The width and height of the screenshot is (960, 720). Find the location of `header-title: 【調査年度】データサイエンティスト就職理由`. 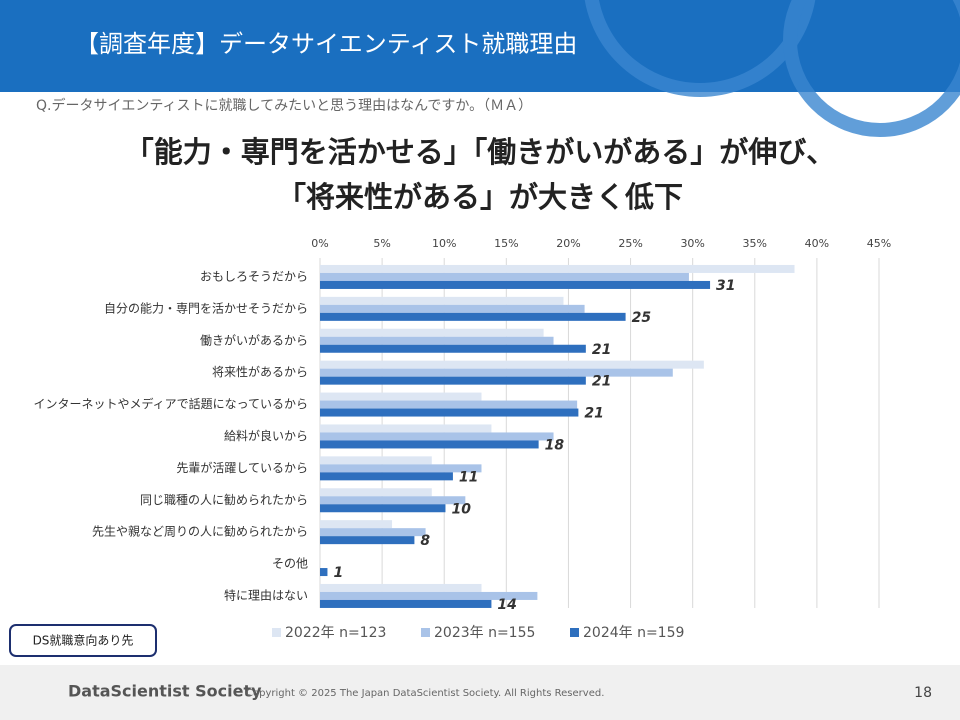

header-title: 【調査年度】データサイエンティスト就職理由 is located at coordinates (326, 44).